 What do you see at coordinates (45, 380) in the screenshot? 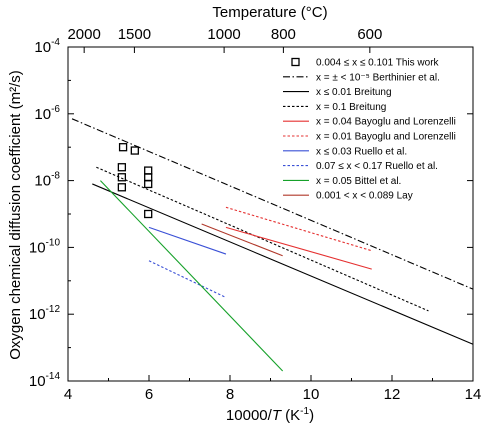
I see `y-tick-label: 10⁻¹⁴` at bounding box center [45, 380].